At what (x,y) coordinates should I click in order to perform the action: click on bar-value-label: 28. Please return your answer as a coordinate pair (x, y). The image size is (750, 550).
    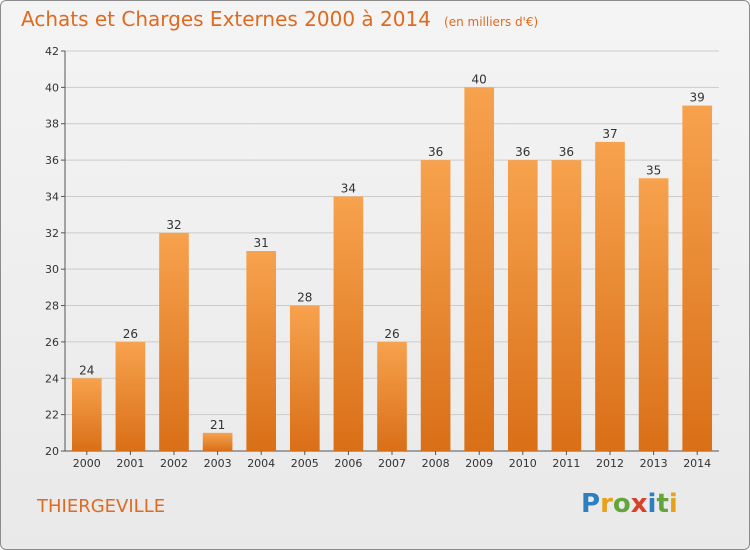
    Looking at the image, I should click on (304, 298).